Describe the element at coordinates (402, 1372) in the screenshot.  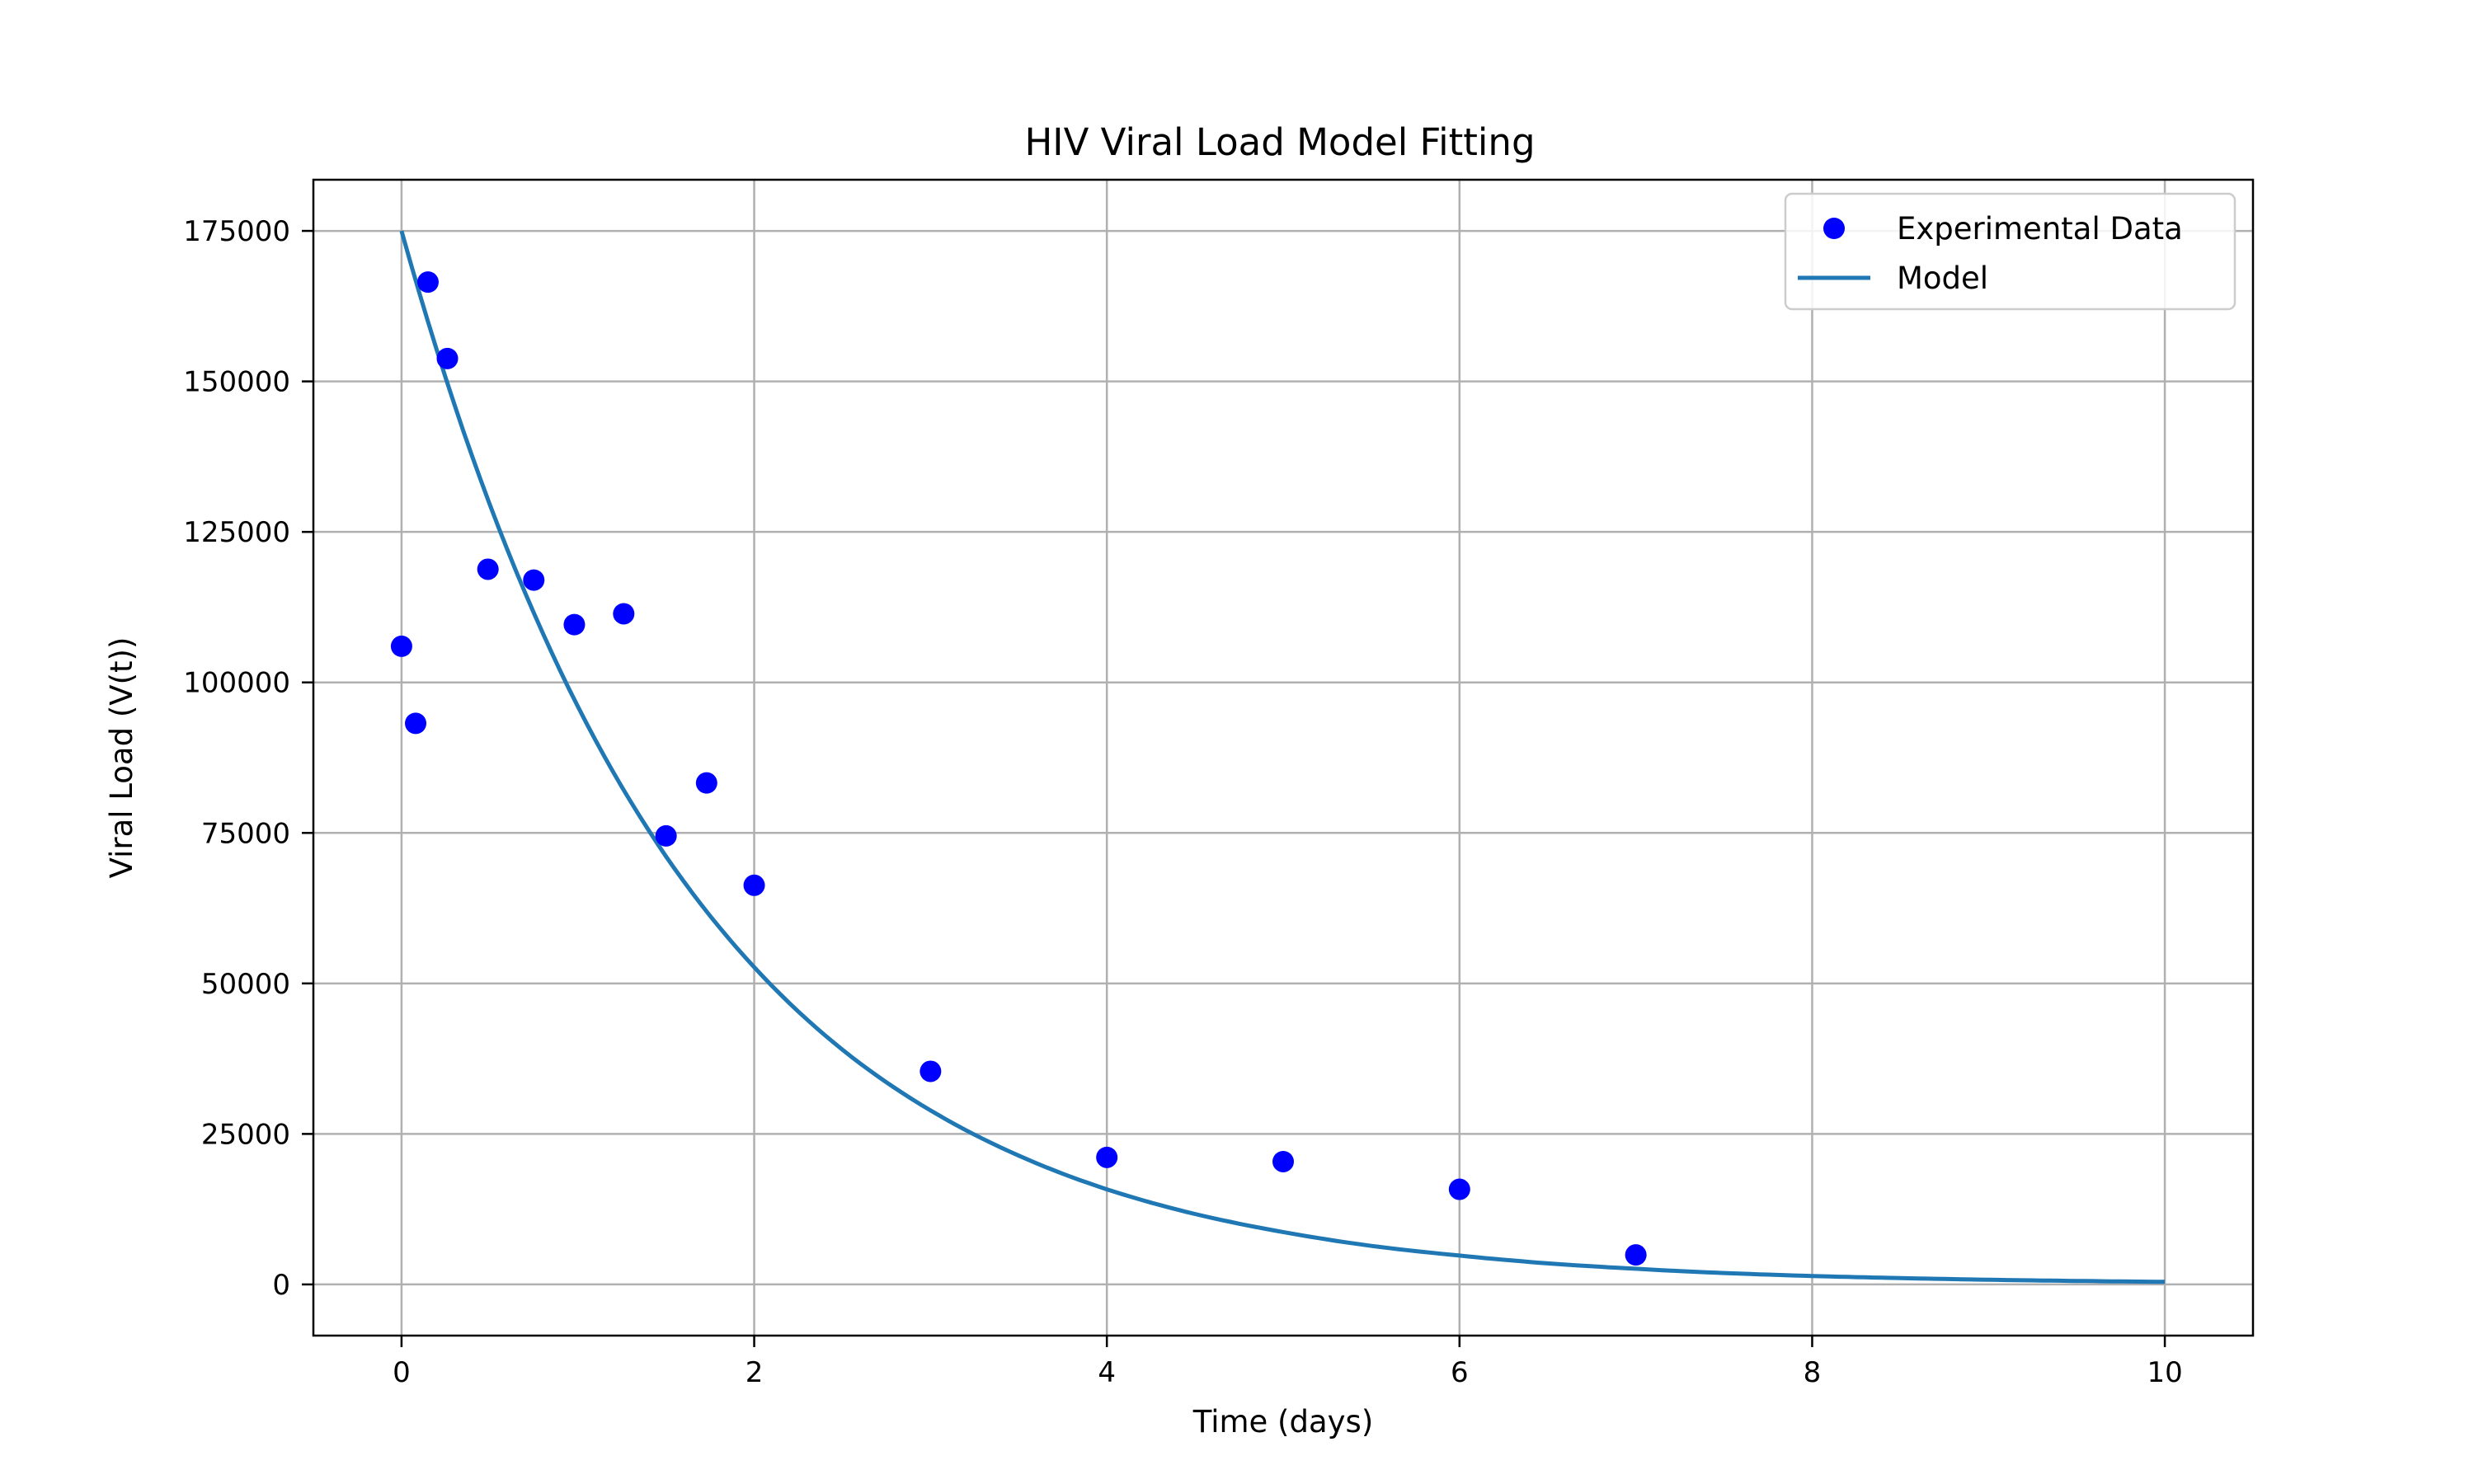
I see `x-tick-label: 0` at that location.